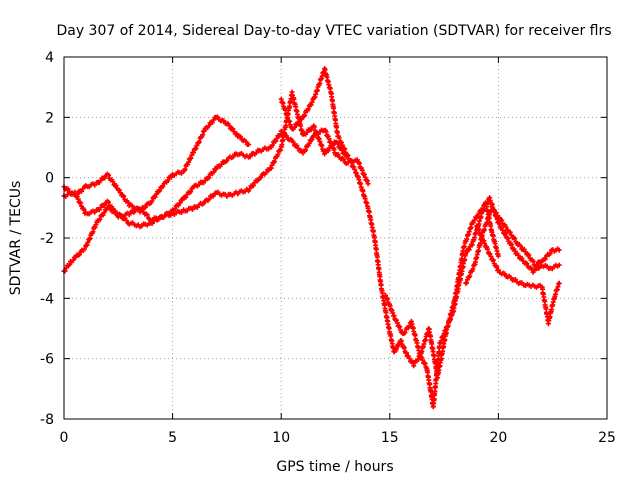  Describe the element at coordinates (47, 299) in the screenshot. I see `y-tick-label: -4` at that location.